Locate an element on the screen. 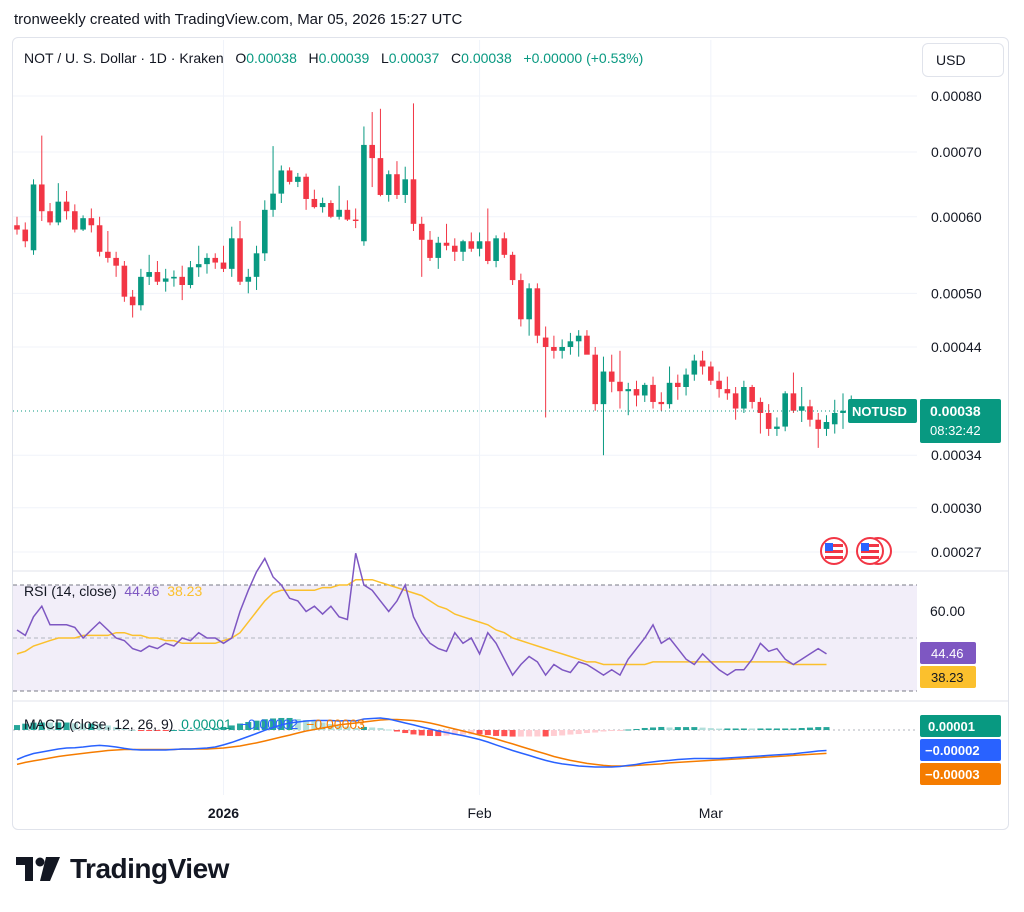 The image size is (1024, 912). high-label: H is located at coordinates (313, 58).